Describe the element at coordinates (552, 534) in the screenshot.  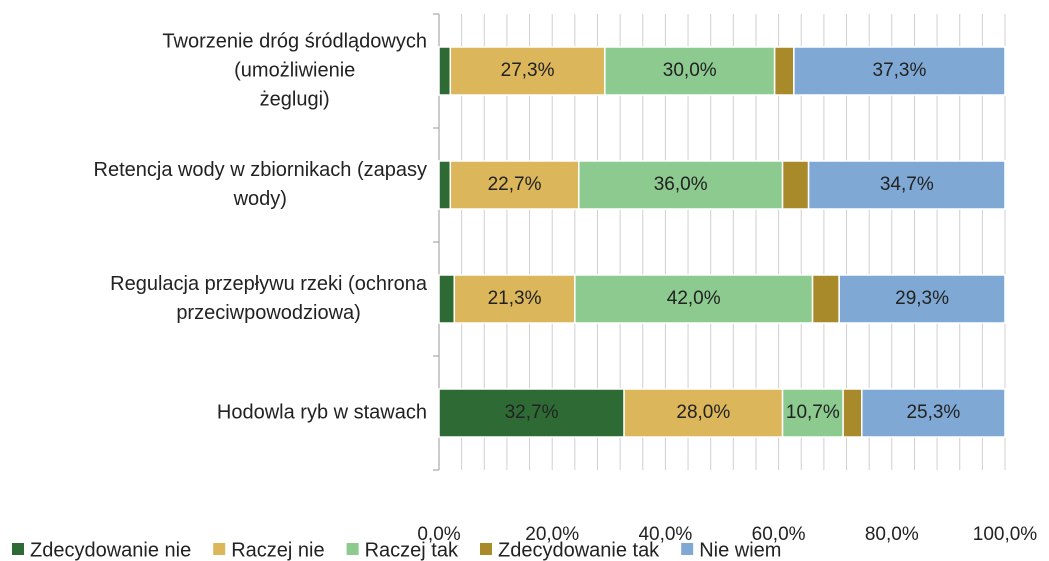
I see `x-tick-label: 20,0%` at that location.